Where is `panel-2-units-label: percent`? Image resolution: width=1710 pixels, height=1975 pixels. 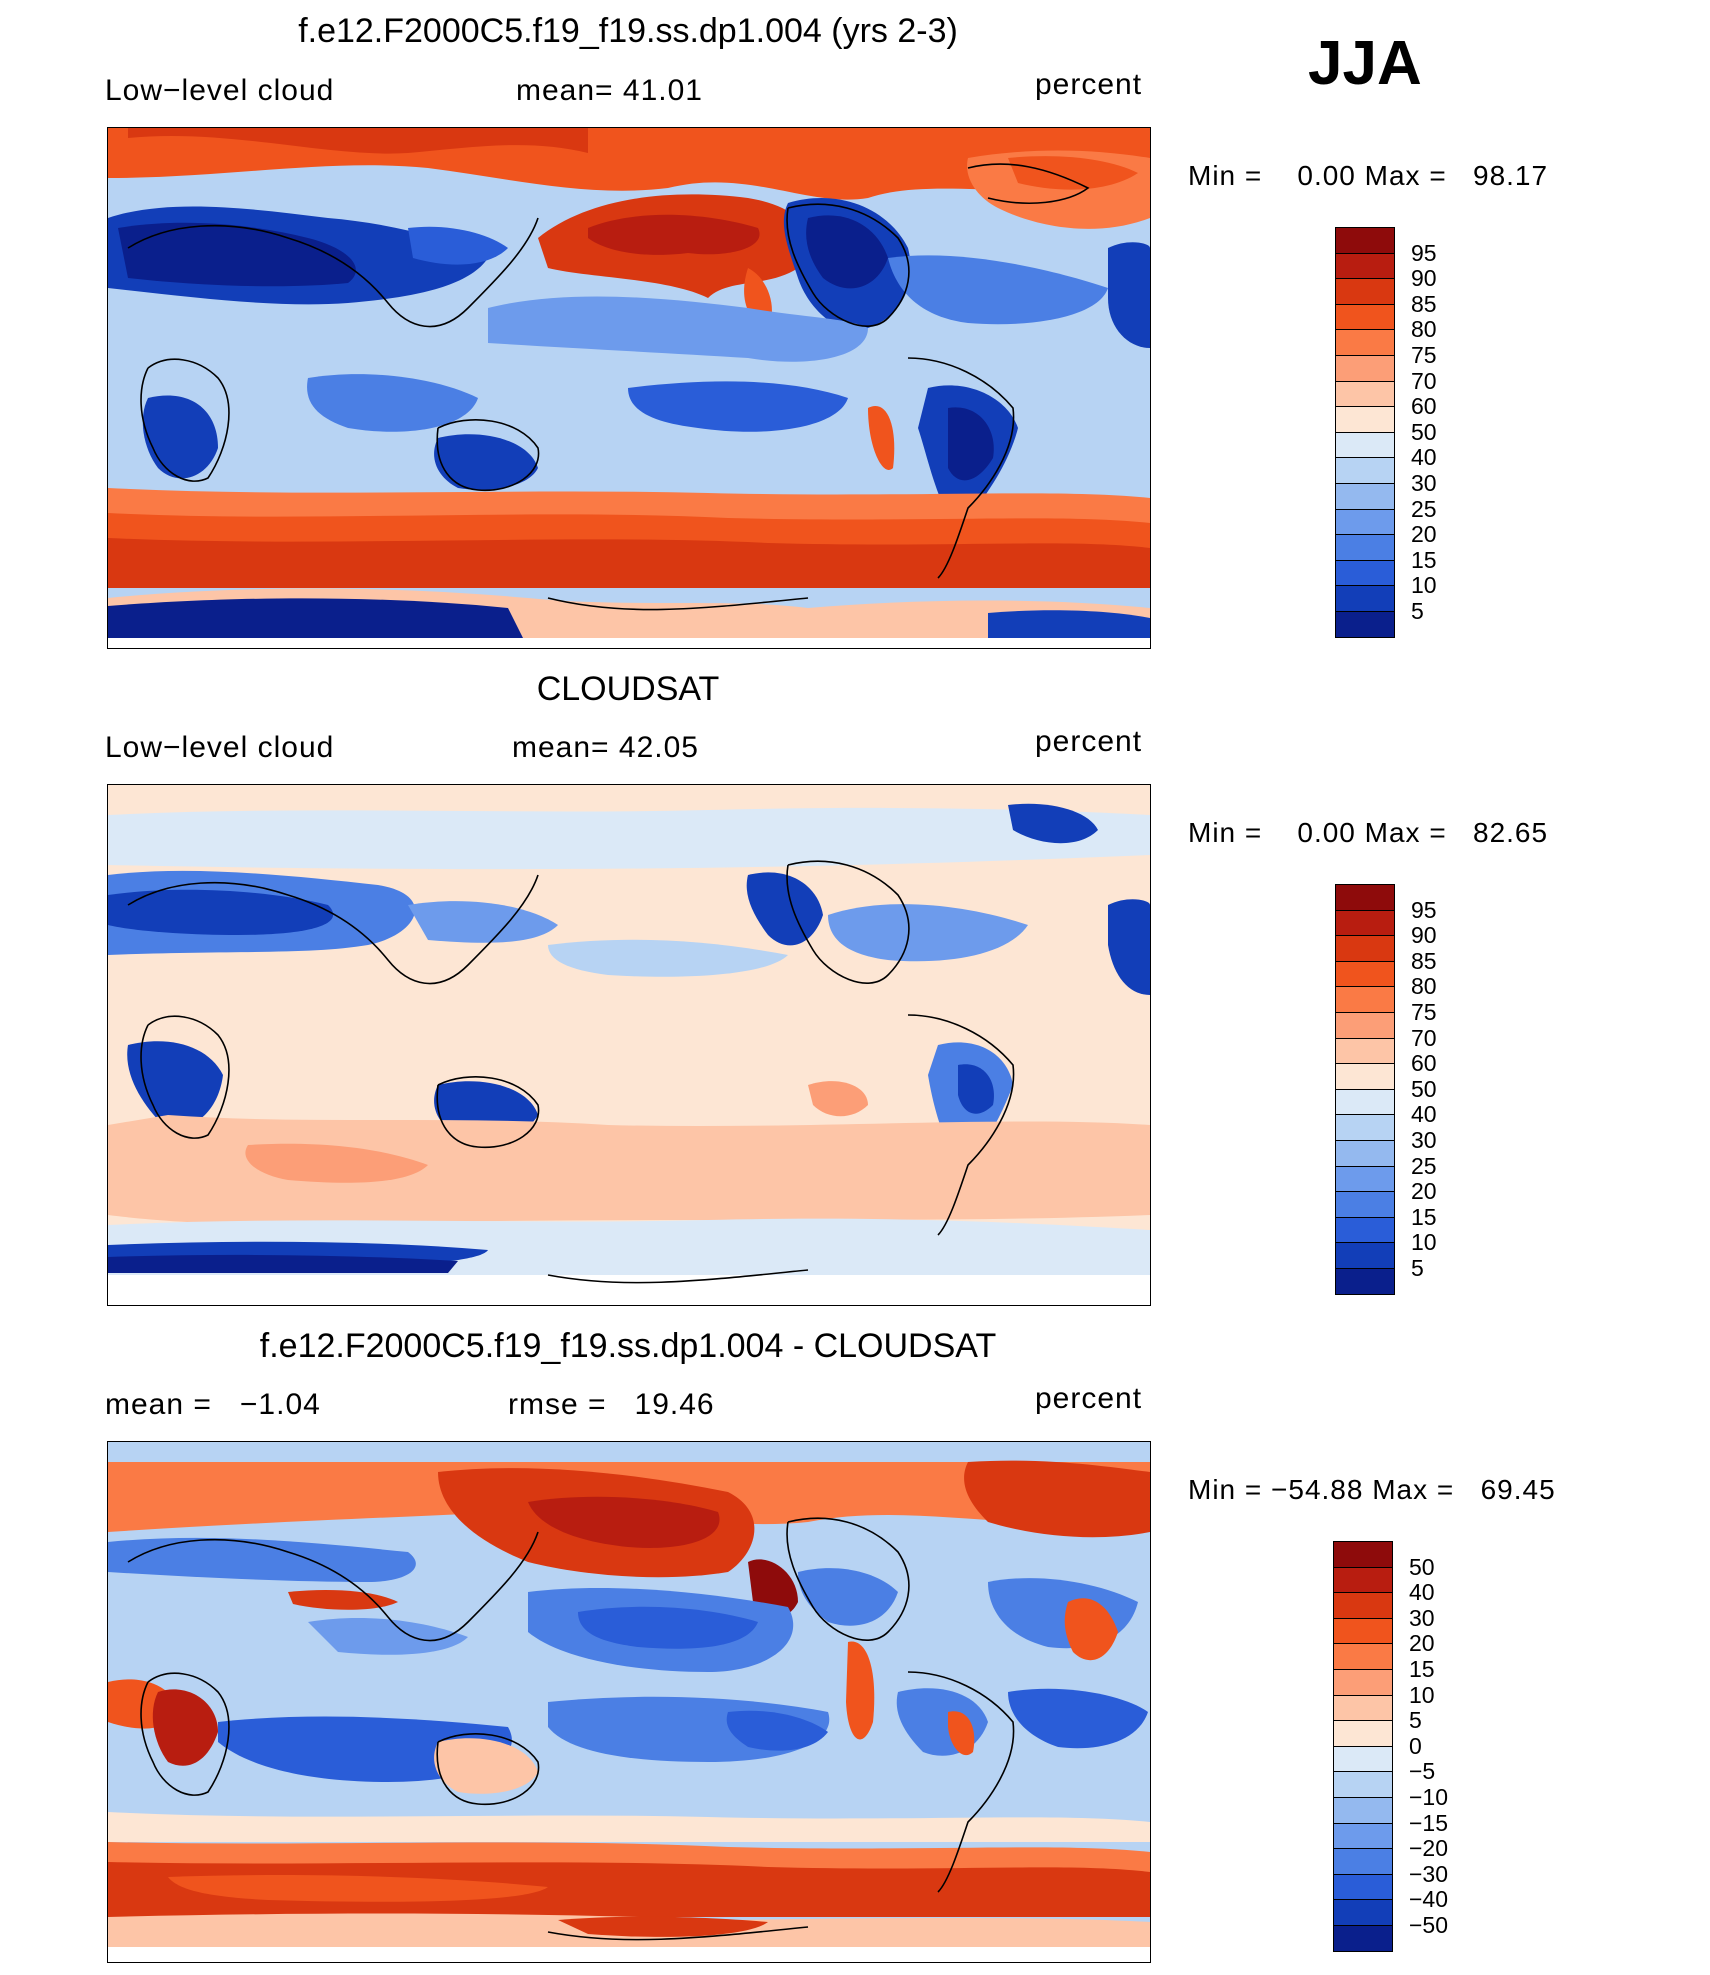 panel-2-units-label: percent is located at coordinates (1089, 741).